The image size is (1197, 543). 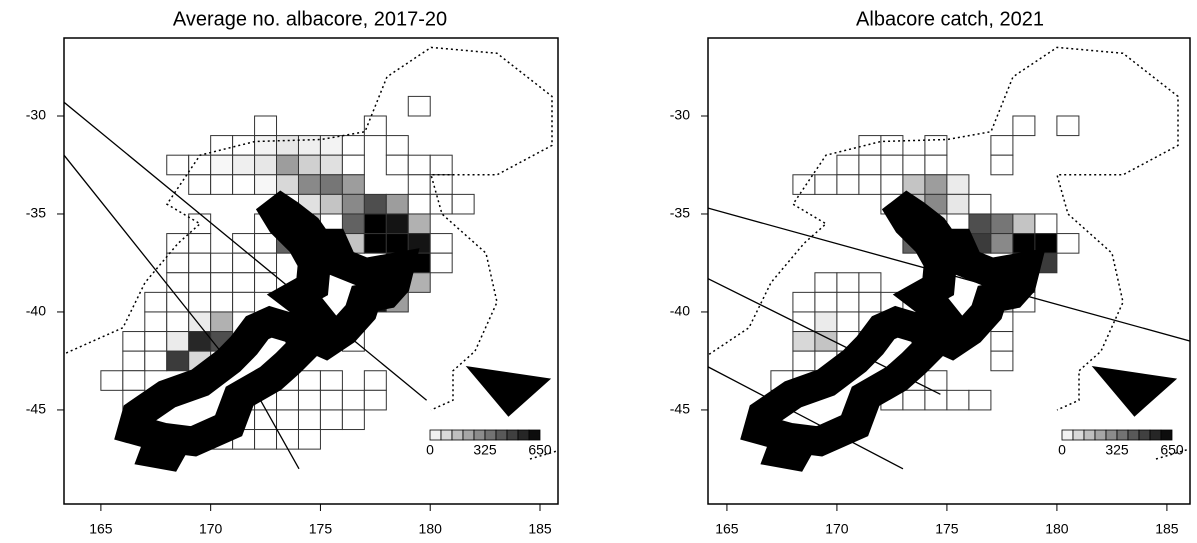 What do you see at coordinates (680, 311) in the screenshot?
I see `y-tick-label: -40` at bounding box center [680, 311].